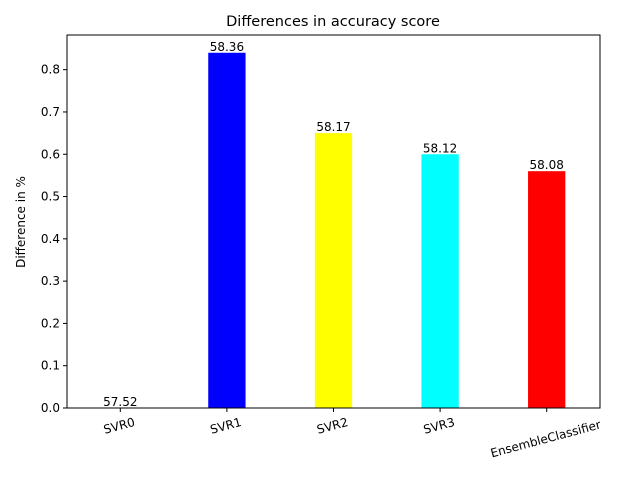 This screenshot has width=640, height=480. I want to click on bar-value-label-svr0: 57.52, so click(120, 402).